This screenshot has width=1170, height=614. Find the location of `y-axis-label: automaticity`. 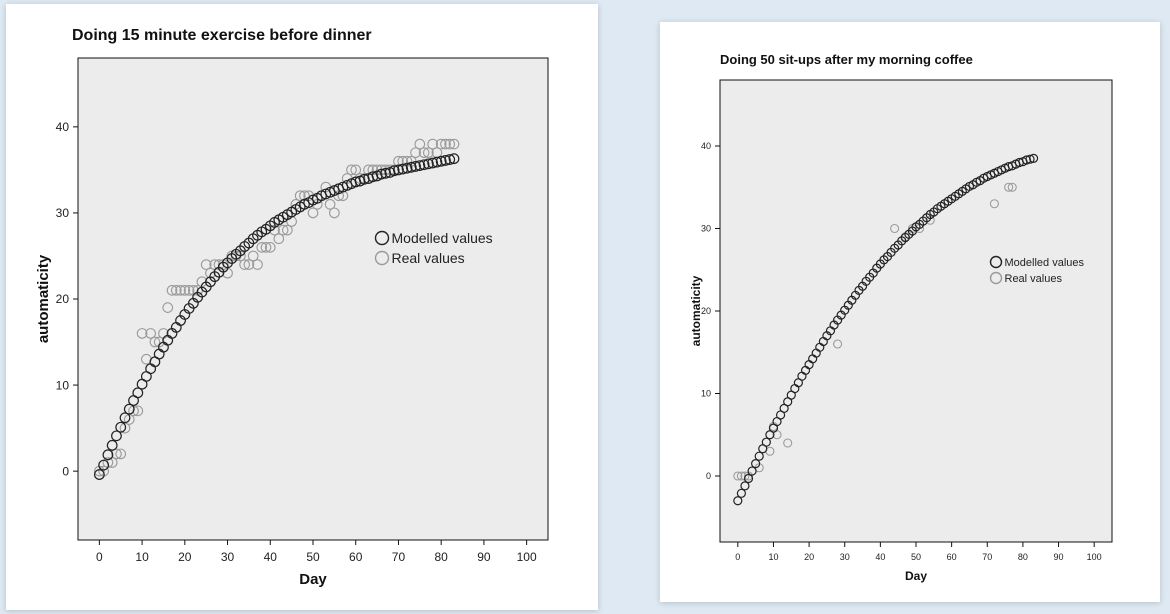

y-axis-label: automaticity is located at coordinates (43, 298).